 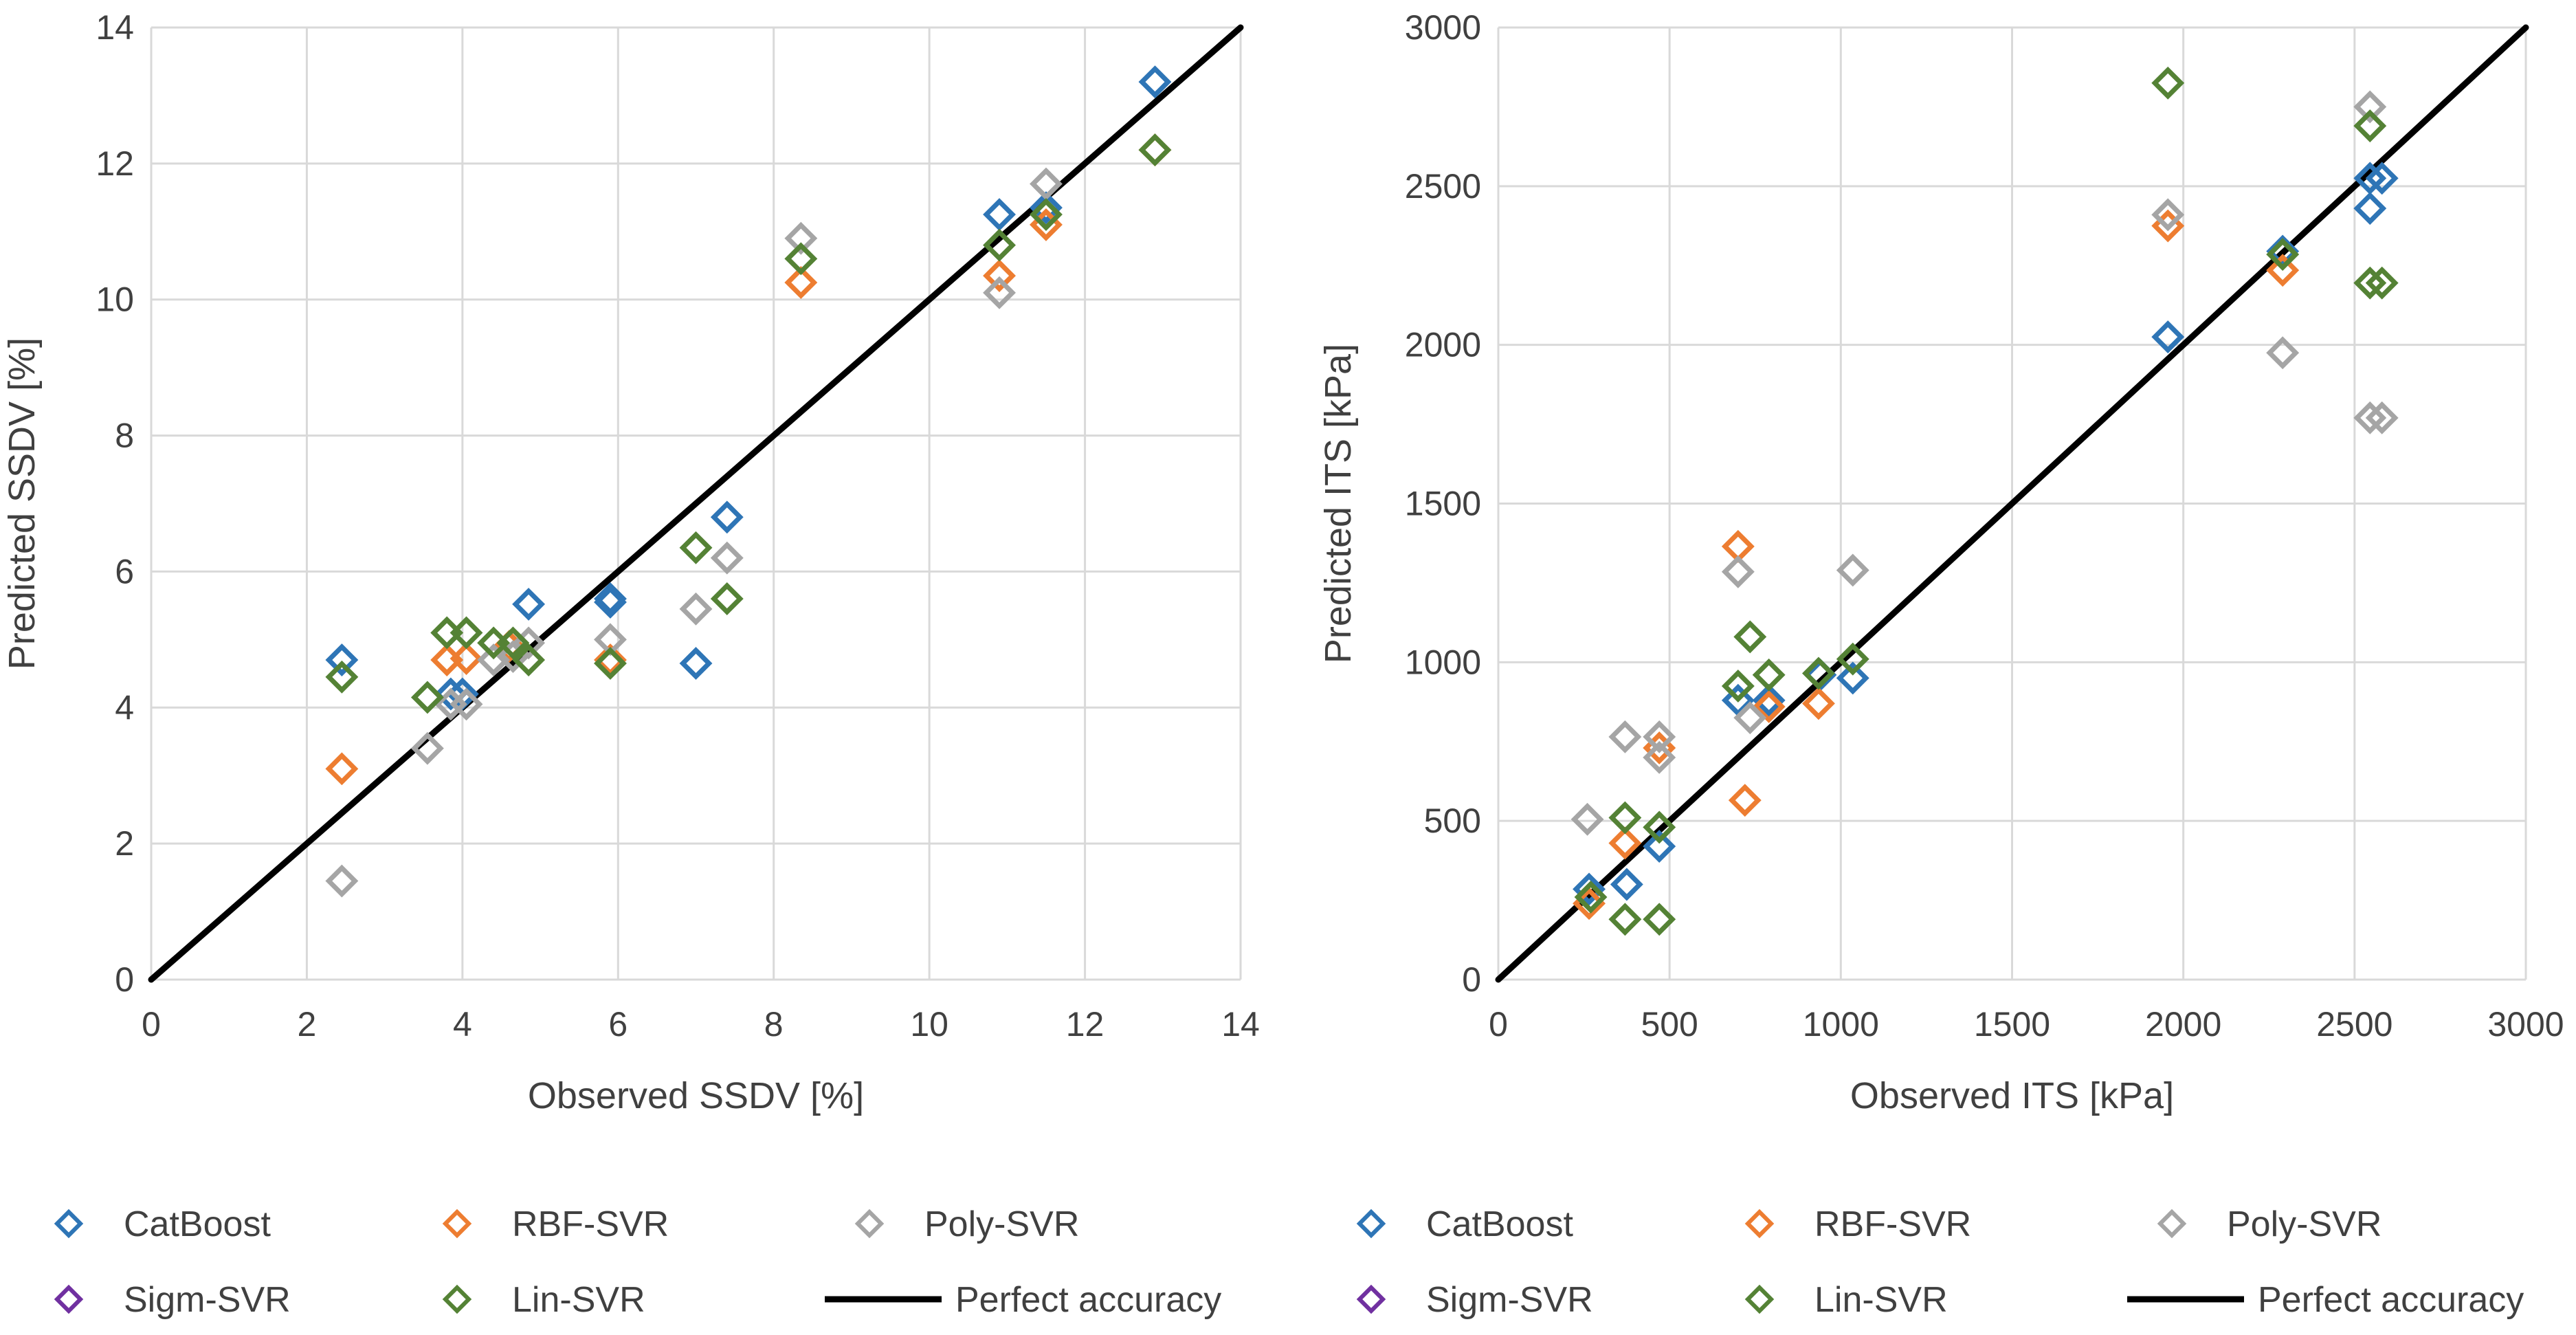 What do you see at coordinates (124, 571) in the screenshot?
I see `y-tick-label: 6` at bounding box center [124, 571].